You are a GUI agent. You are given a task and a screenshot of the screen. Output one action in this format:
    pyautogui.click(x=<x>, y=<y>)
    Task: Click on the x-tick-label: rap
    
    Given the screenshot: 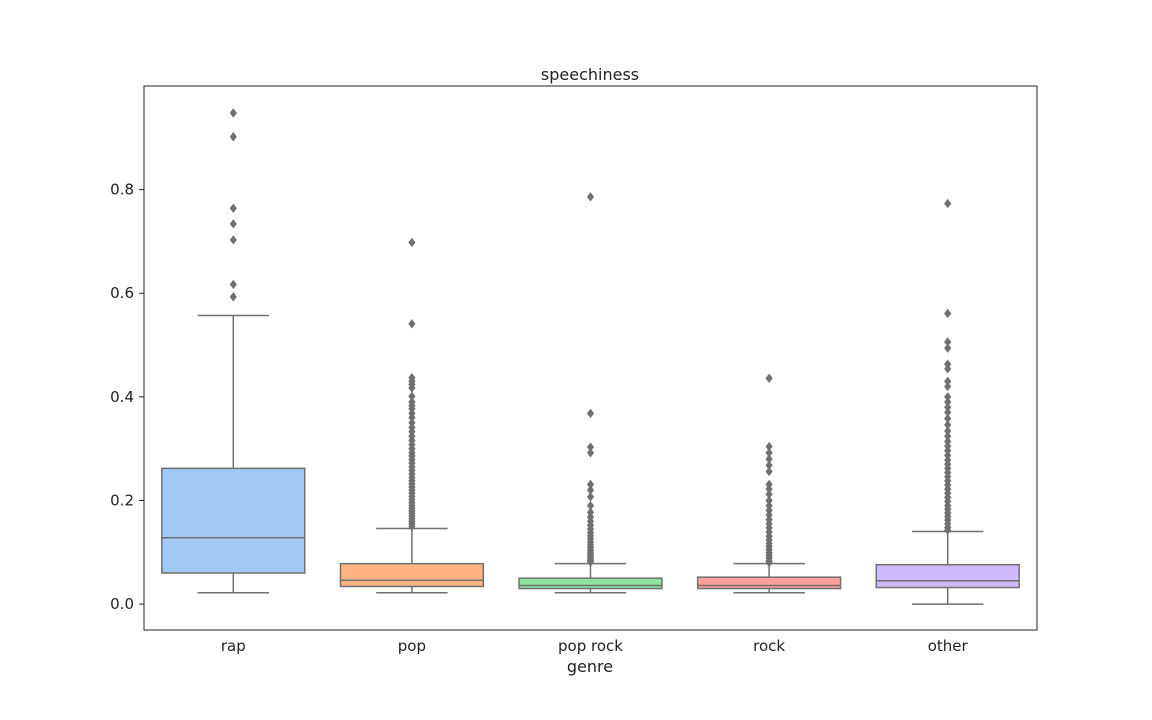 What is the action you would take?
    pyautogui.click(x=233, y=646)
    